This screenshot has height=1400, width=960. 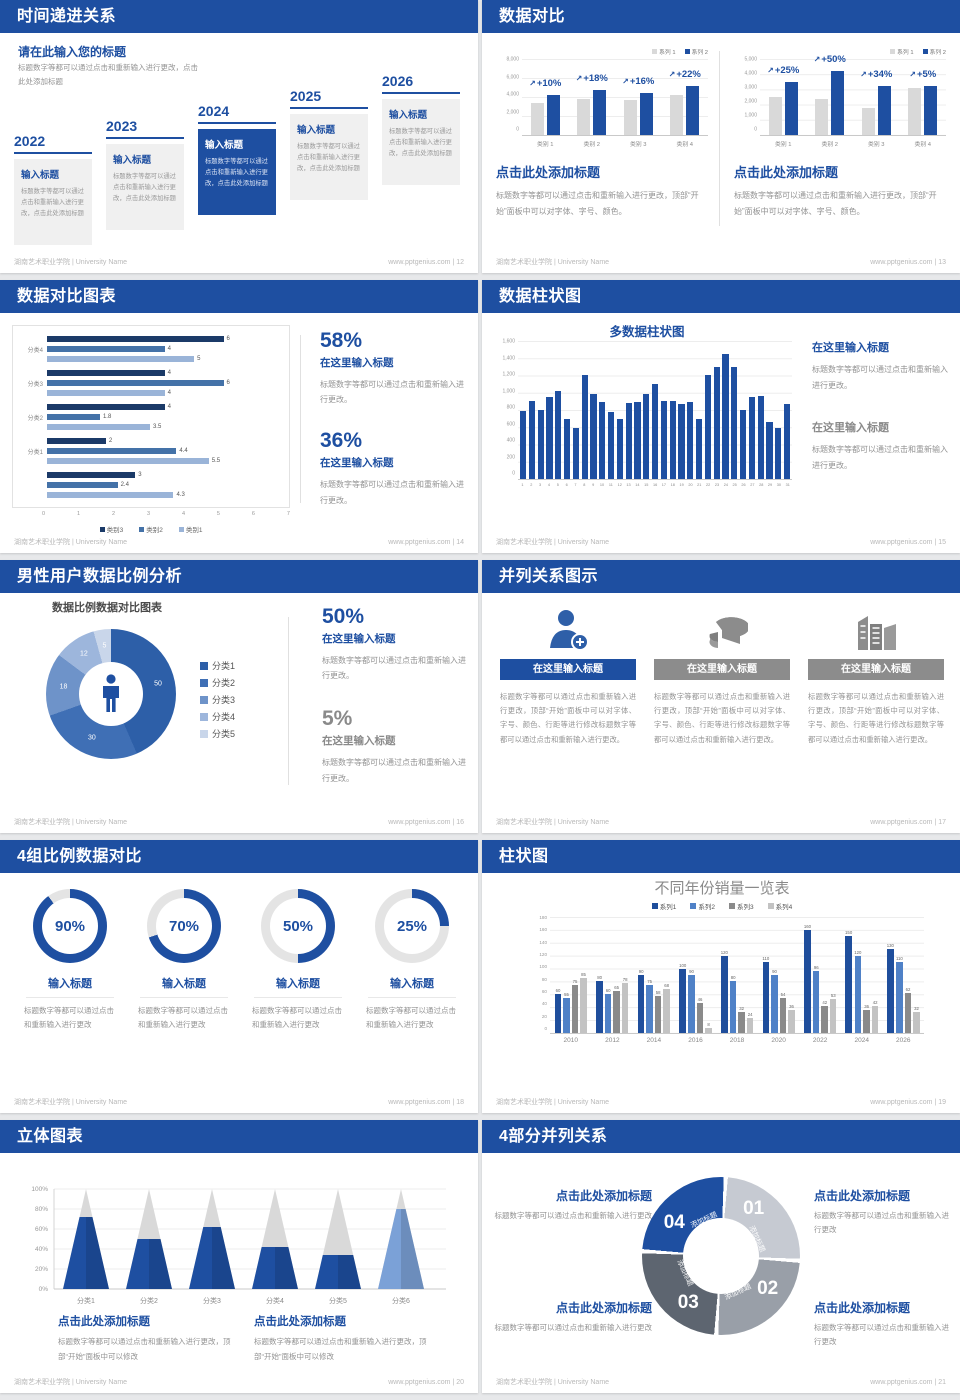 What do you see at coordinates (647, 332) in the screenshot?
I see `chart-title: 多数据柱状图` at bounding box center [647, 332].